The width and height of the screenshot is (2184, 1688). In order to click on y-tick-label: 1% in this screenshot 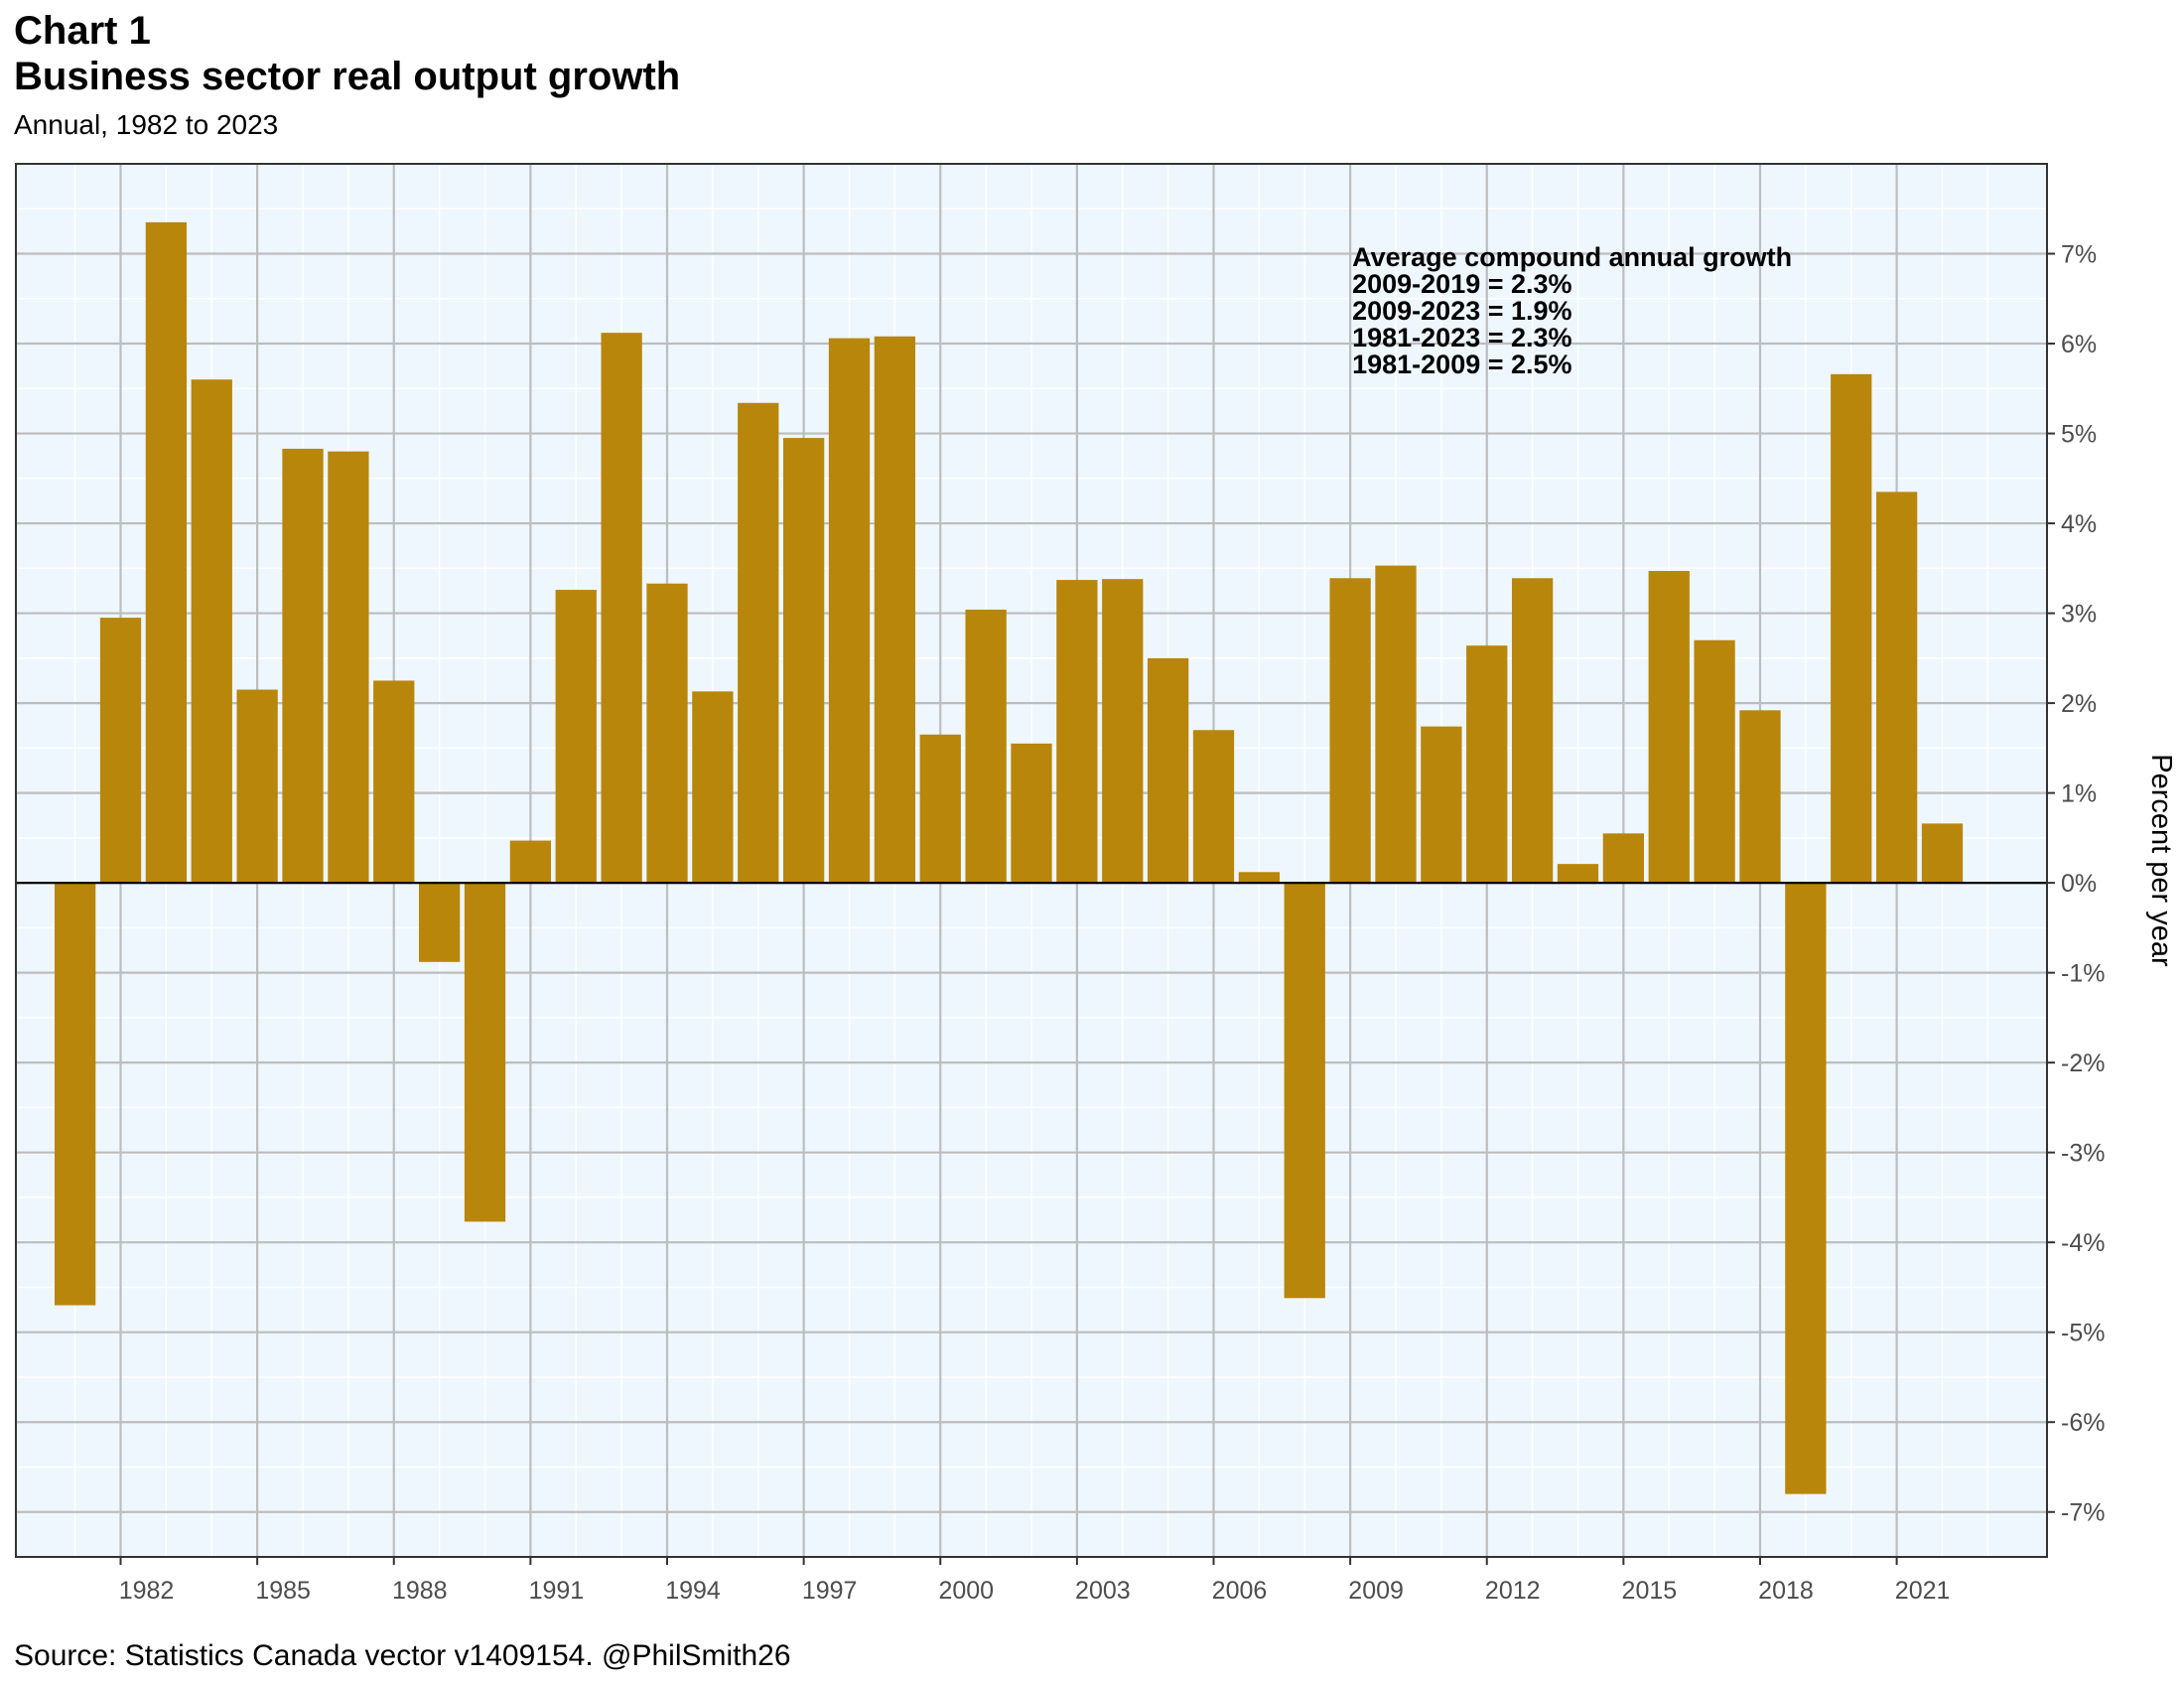, I will do `click(2079, 794)`.